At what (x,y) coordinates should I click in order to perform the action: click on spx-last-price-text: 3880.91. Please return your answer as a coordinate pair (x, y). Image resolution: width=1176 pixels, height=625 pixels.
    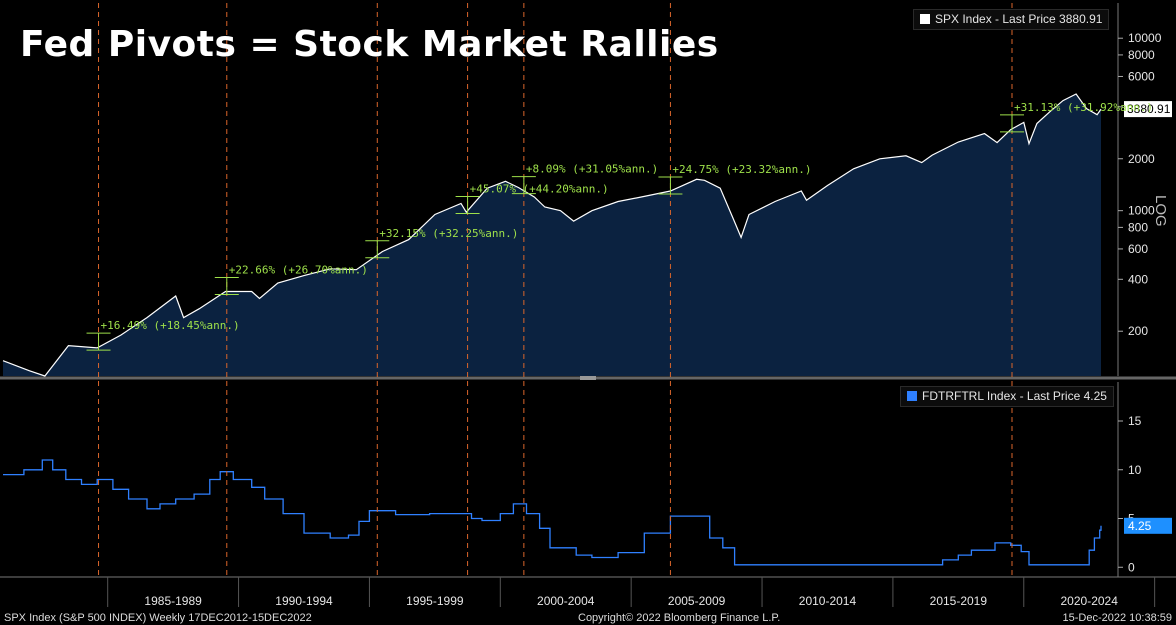
    Looking at the image, I should click on (1149, 109).